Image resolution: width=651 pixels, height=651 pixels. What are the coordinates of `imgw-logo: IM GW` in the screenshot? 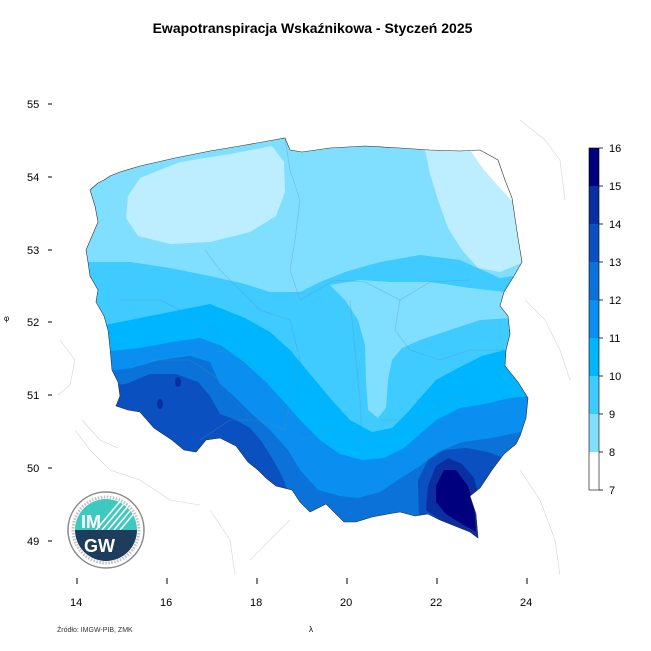 It's located at (106, 530).